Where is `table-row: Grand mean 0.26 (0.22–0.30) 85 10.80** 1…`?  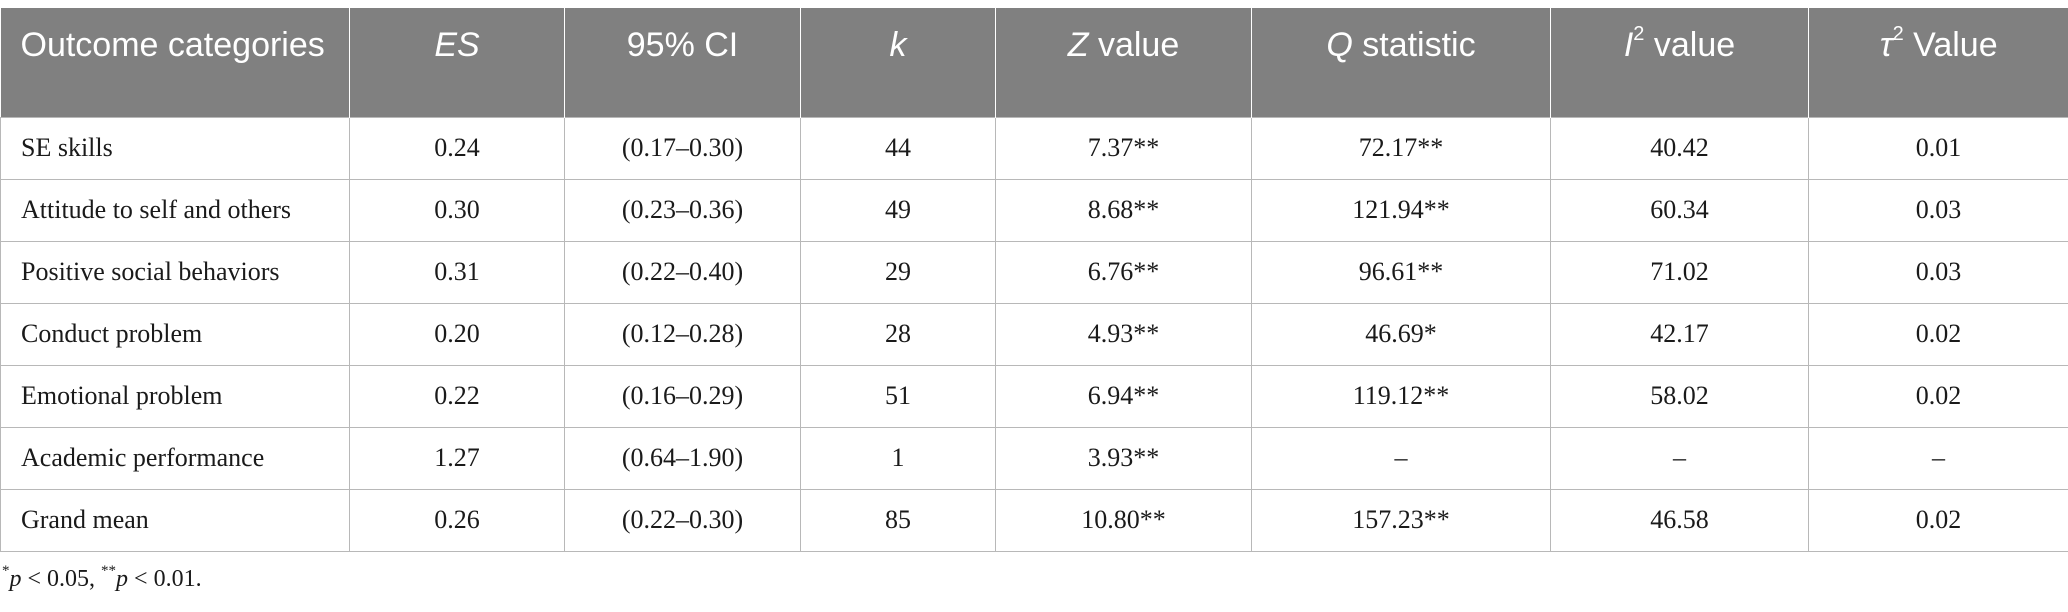 table-row: Grand mean 0.26 (0.22–0.30) 85 10.80** 1… is located at coordinates (1034, 520).